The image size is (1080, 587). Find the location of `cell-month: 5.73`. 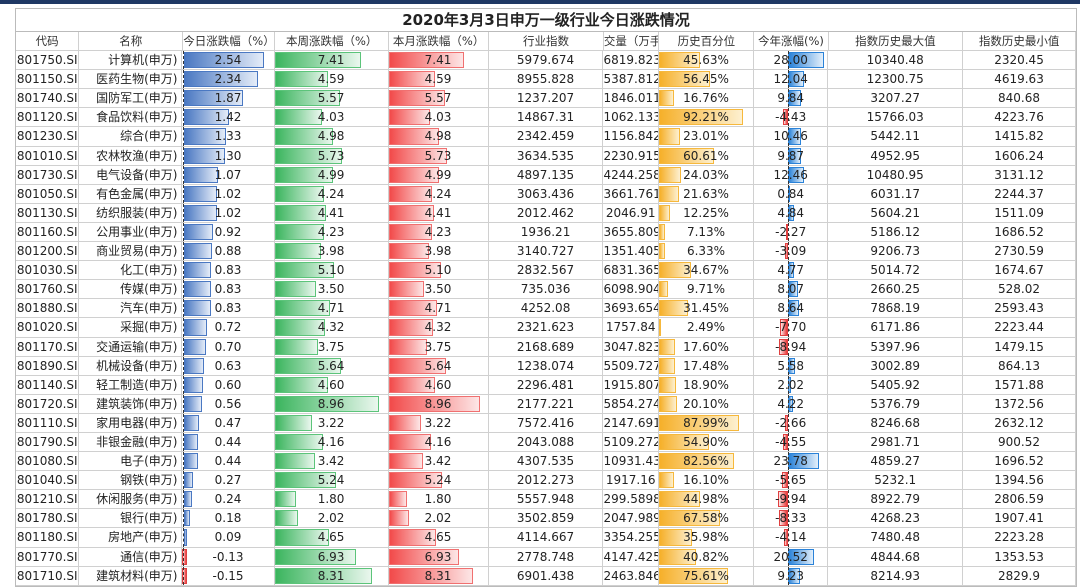

cell-month: 5.73 is located at coordinates (438, 155).